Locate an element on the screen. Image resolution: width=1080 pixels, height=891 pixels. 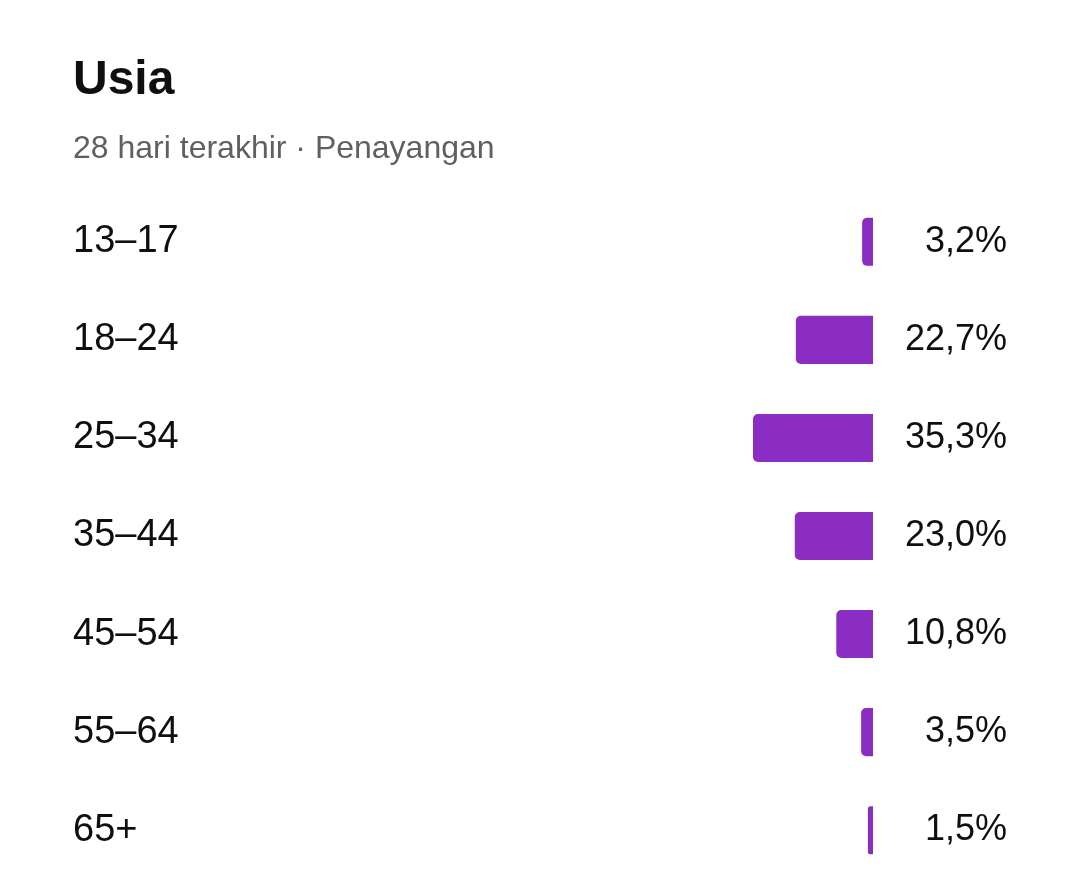
text: 28 hari terakhir · Penayangan is located at coordinates (284, 147).